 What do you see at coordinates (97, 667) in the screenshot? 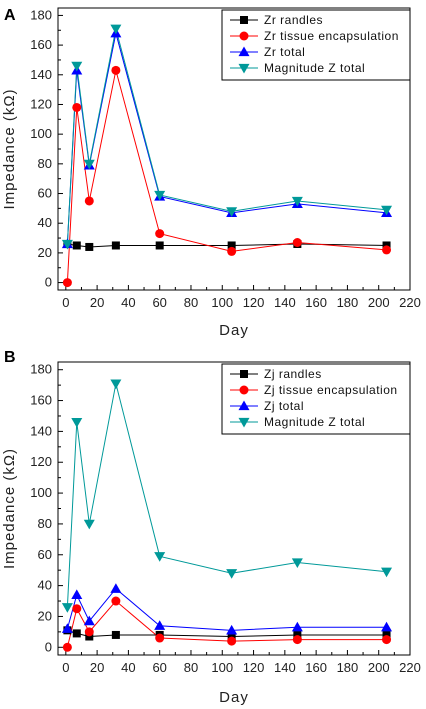
I see `x-tick-label: 20` at bounding box center [97, 667].